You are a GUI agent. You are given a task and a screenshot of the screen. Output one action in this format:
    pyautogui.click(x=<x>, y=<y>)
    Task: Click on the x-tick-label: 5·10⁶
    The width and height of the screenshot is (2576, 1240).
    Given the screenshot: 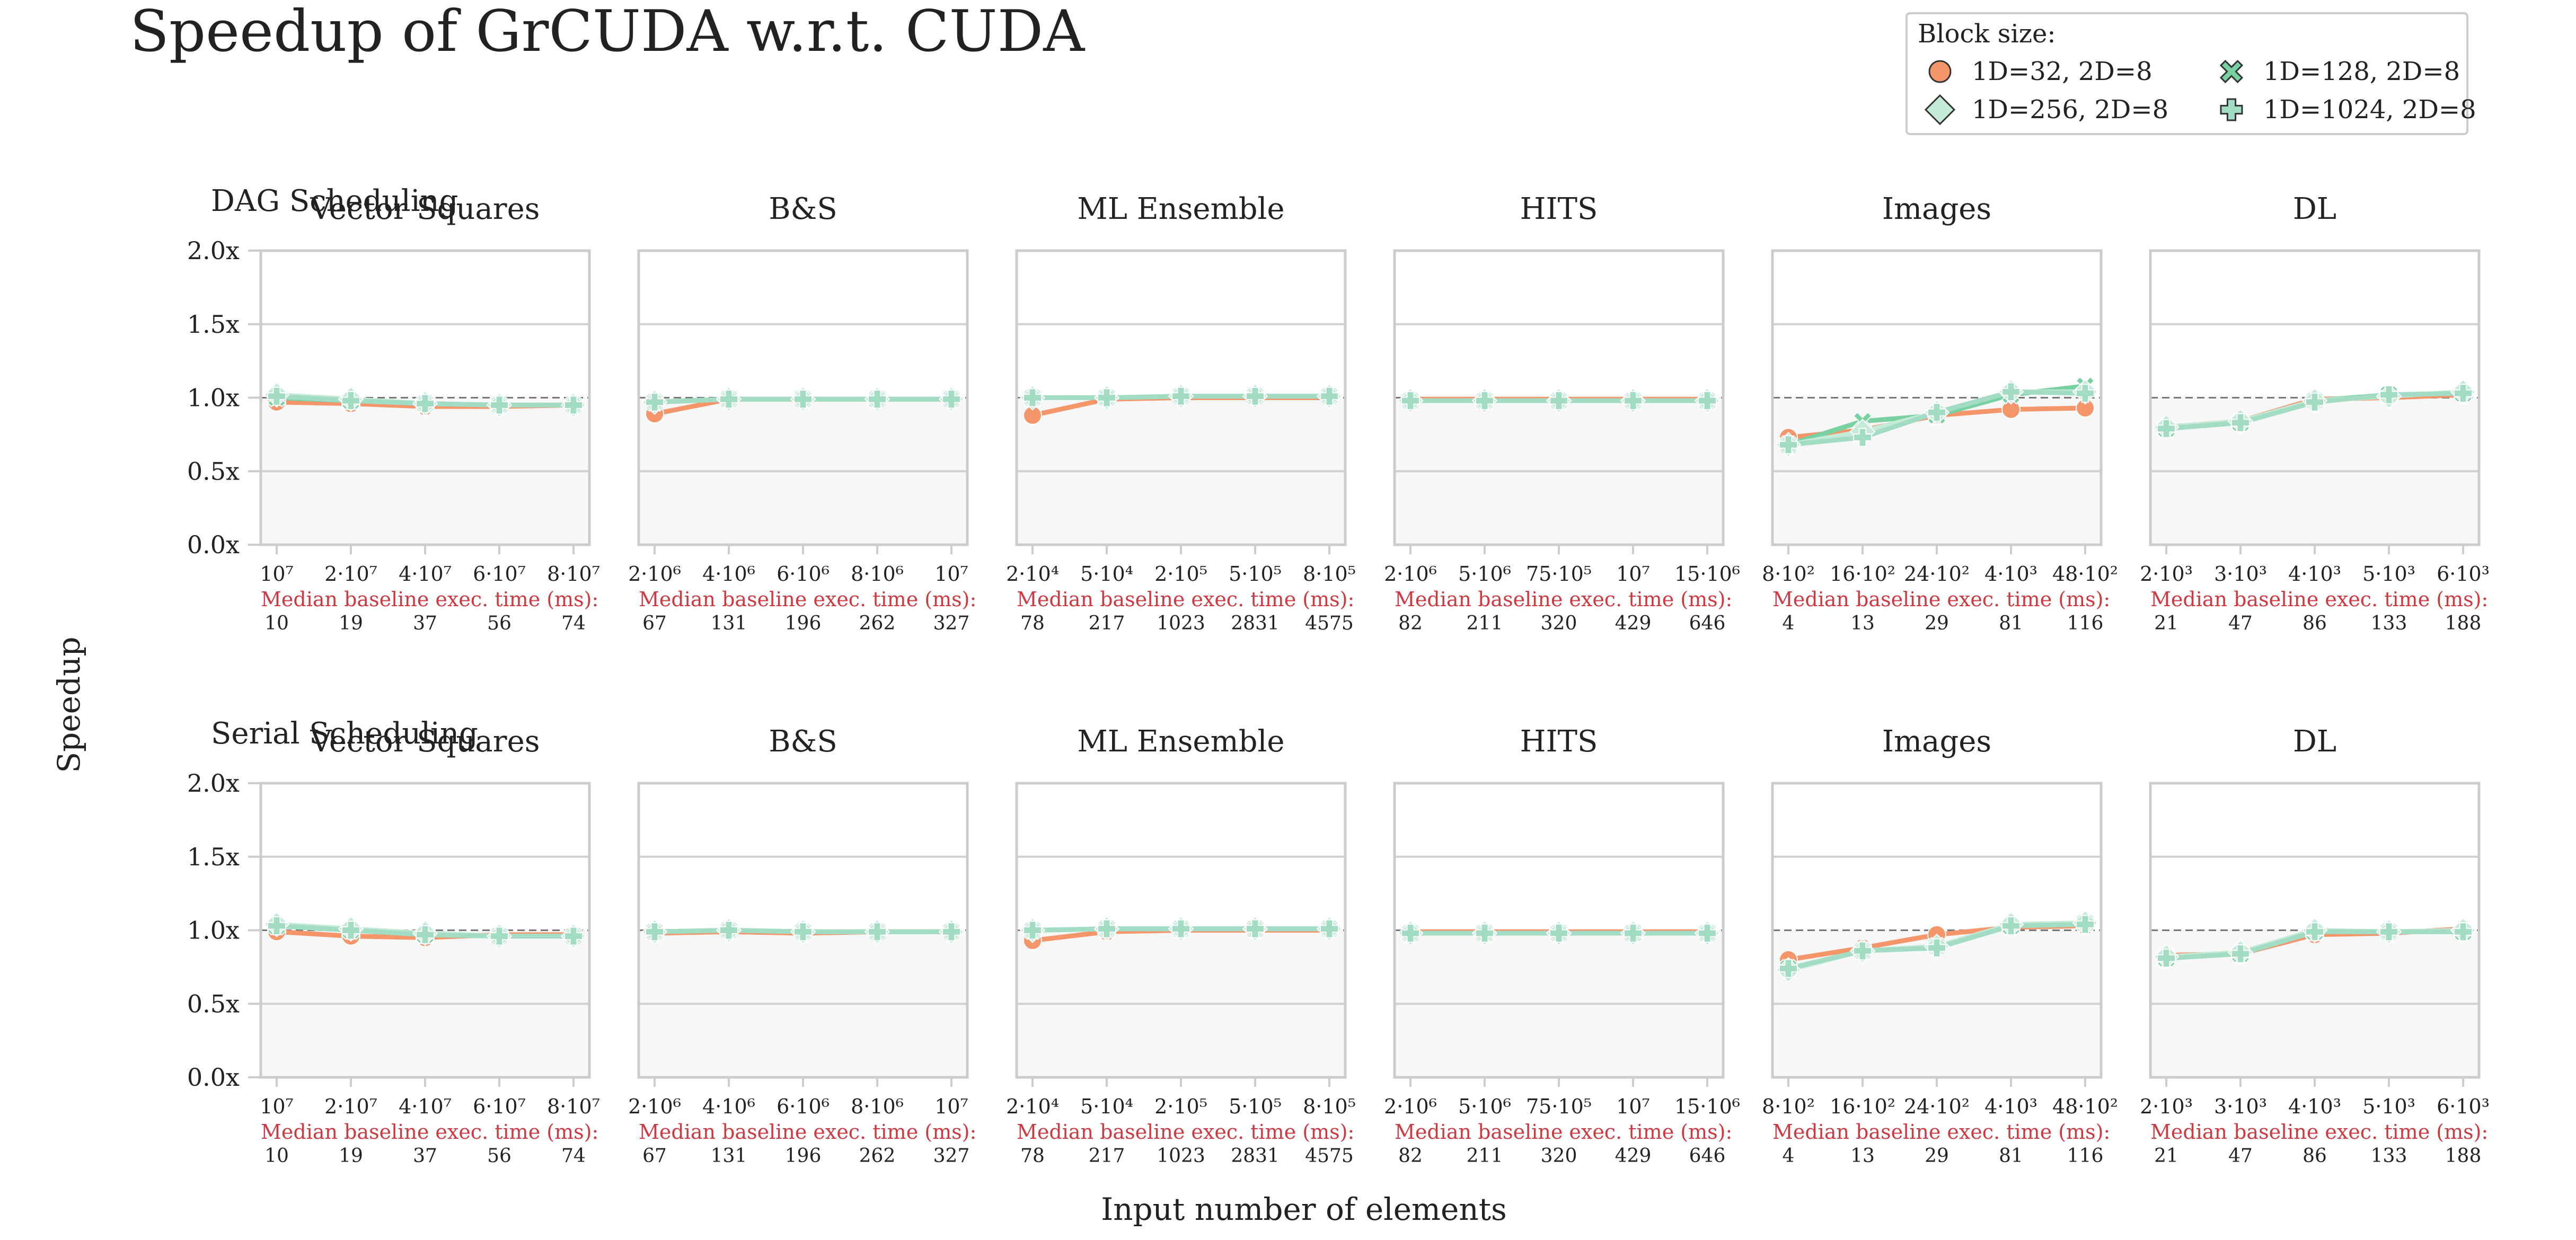 What is the action you would take?
    pyautogui.click(x=1484, y=574)
    